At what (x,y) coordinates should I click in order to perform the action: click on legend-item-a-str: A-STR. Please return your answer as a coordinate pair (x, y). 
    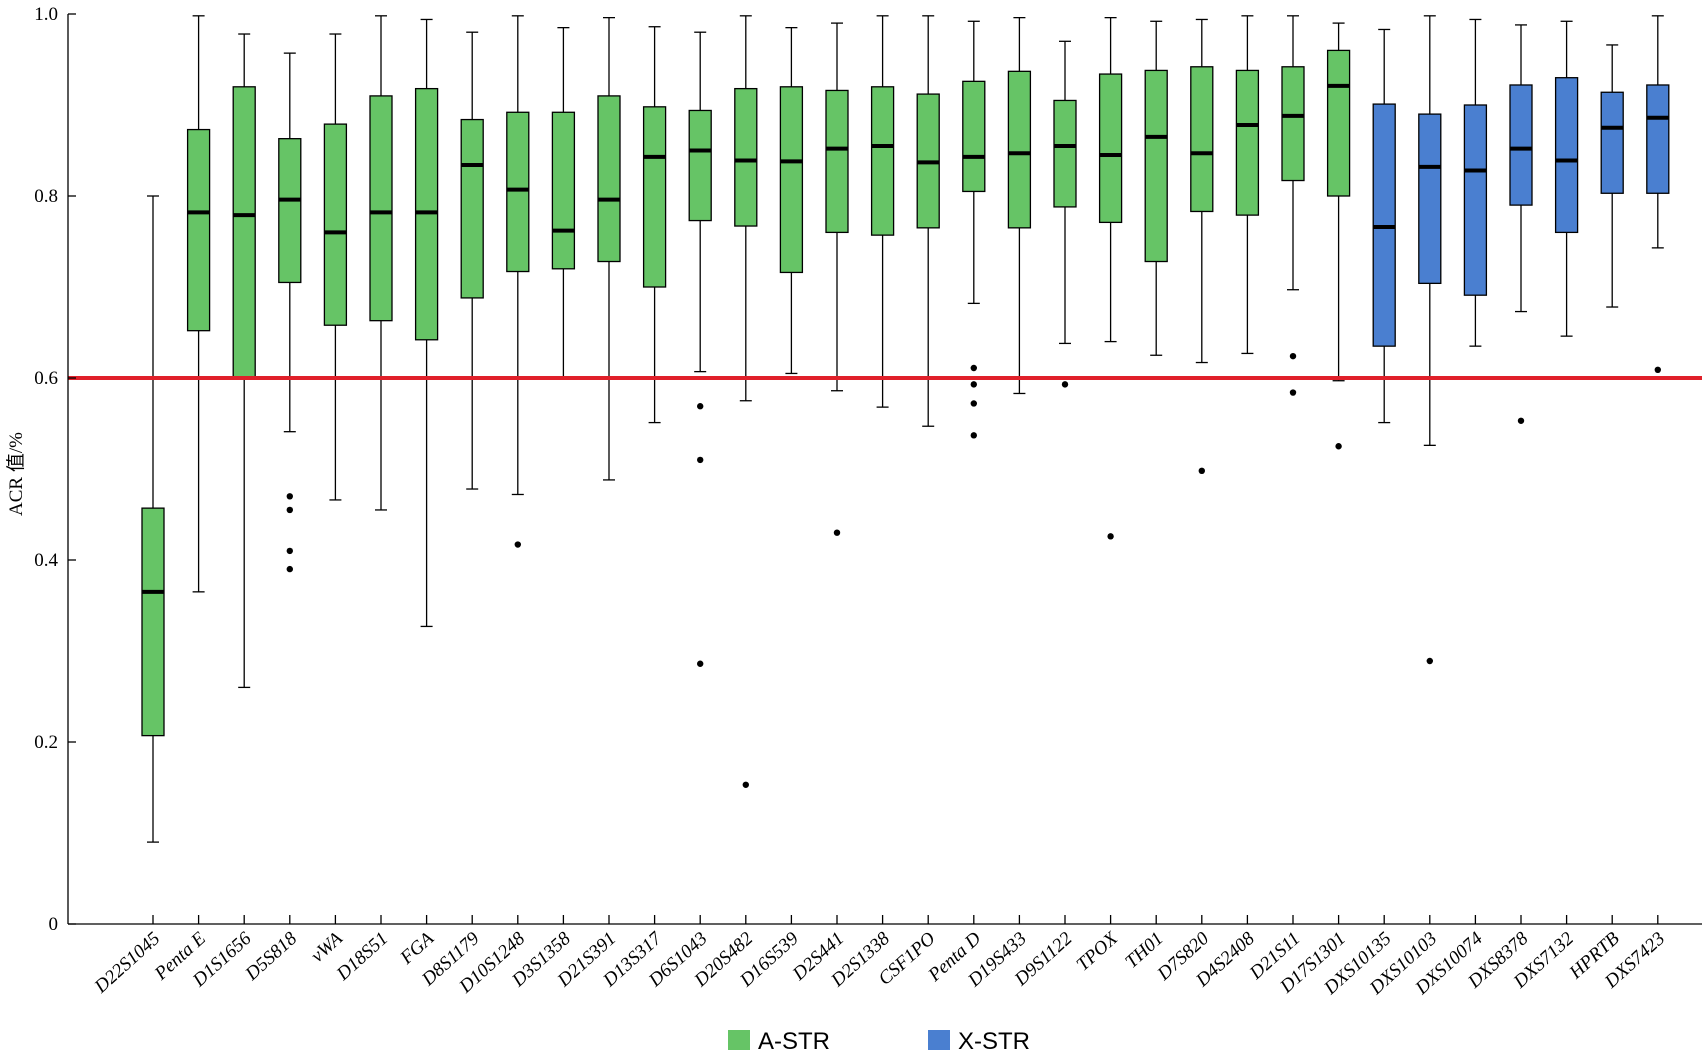
    Looking at the image, I should click on (779, 1041).